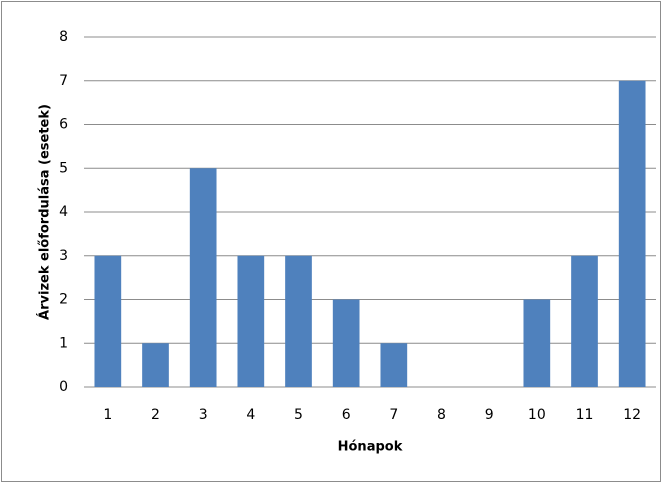 The image size is (663, 488). What do you see at coordinates (585, 415) in the screenshot?
I see `x-tick-label: 11` at bounding box center [585, 415].